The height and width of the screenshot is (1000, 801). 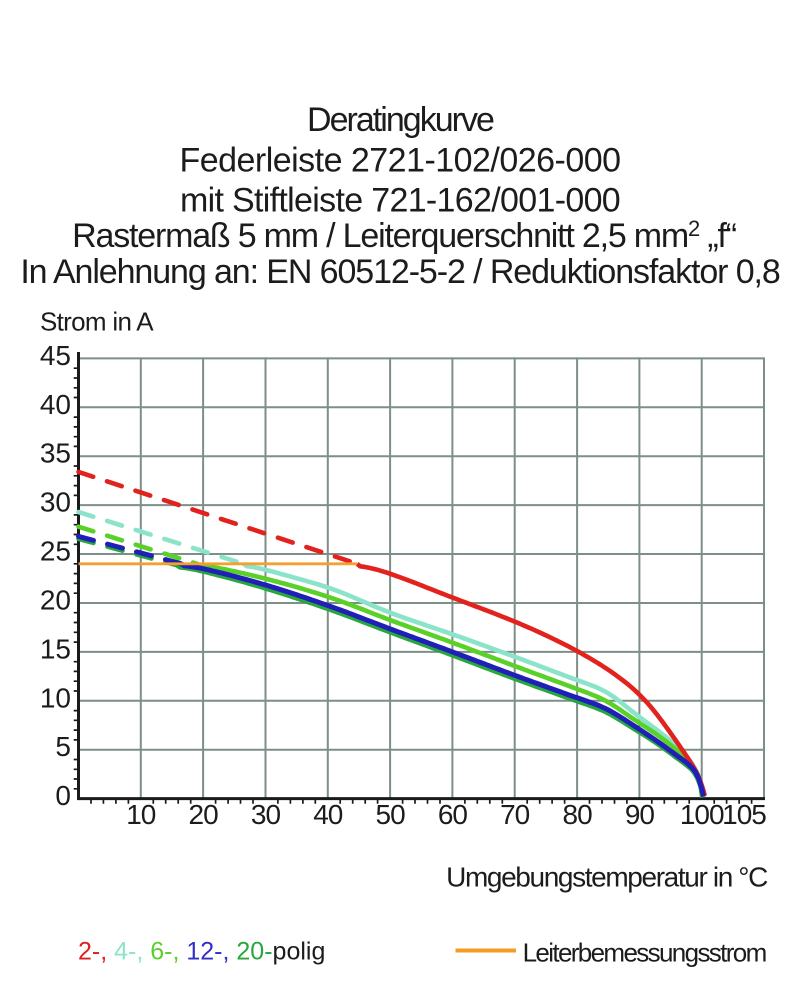 I want to click on svg-text: 70, so click(x=515, y=814).